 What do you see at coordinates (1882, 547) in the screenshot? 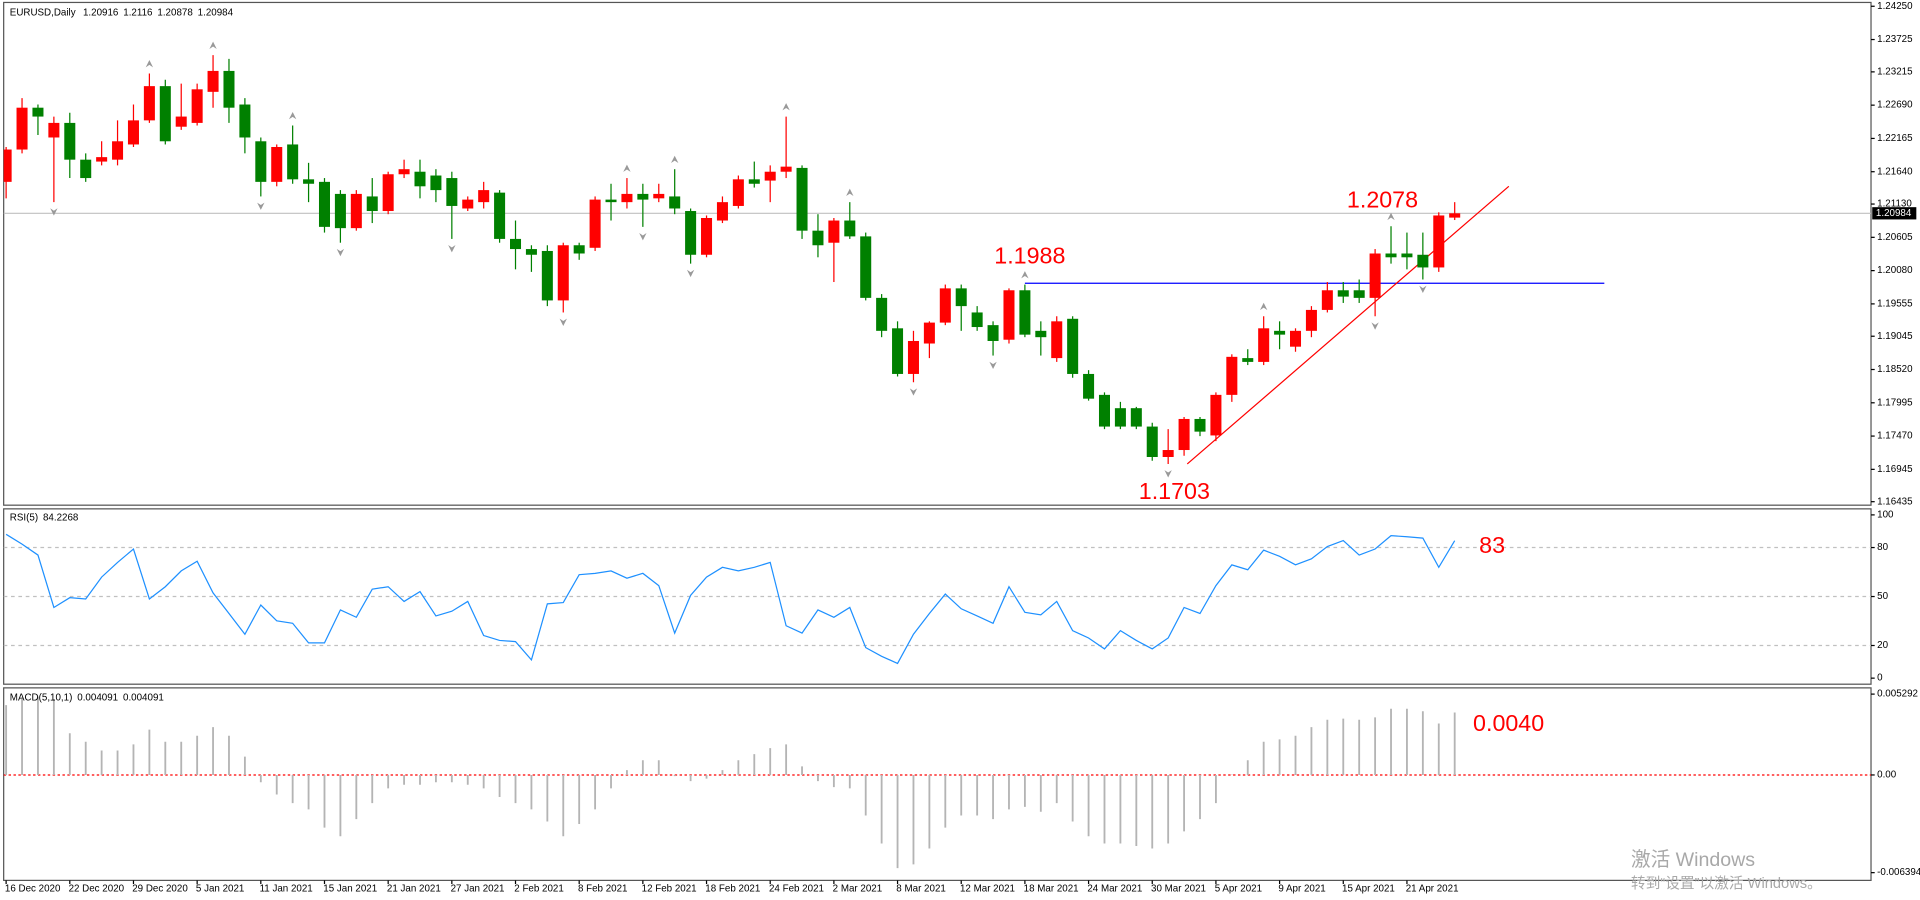
I see `y-tick-label: 80` at bounding box center [1882, 547].